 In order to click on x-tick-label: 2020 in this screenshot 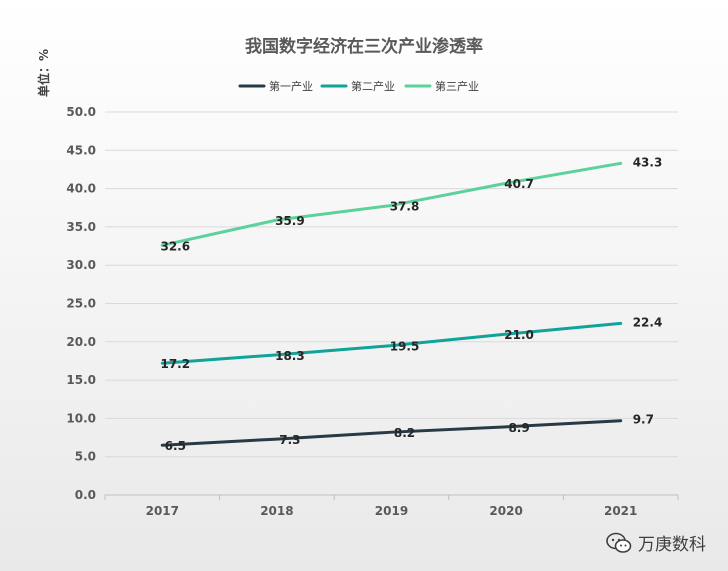, I will do `click(505, 511)`.